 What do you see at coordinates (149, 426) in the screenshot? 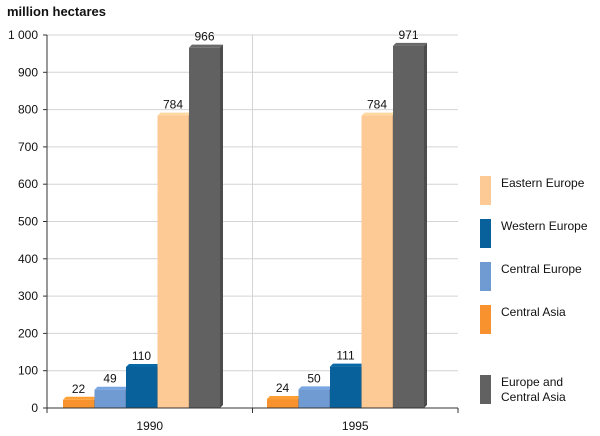
I see `x-tick-label: 1990` at bounding box center [149, 426].